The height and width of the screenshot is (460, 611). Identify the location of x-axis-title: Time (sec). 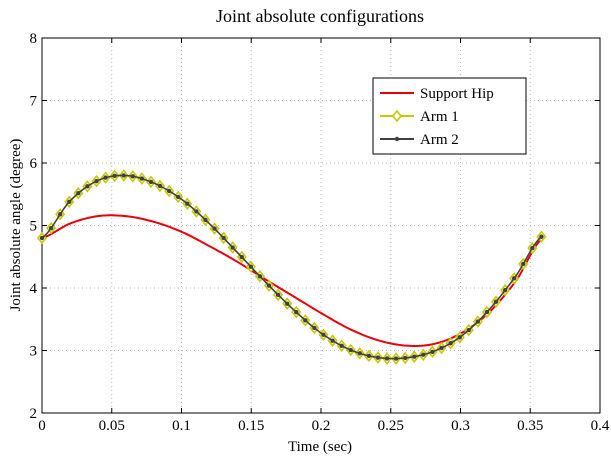
(320, 447).